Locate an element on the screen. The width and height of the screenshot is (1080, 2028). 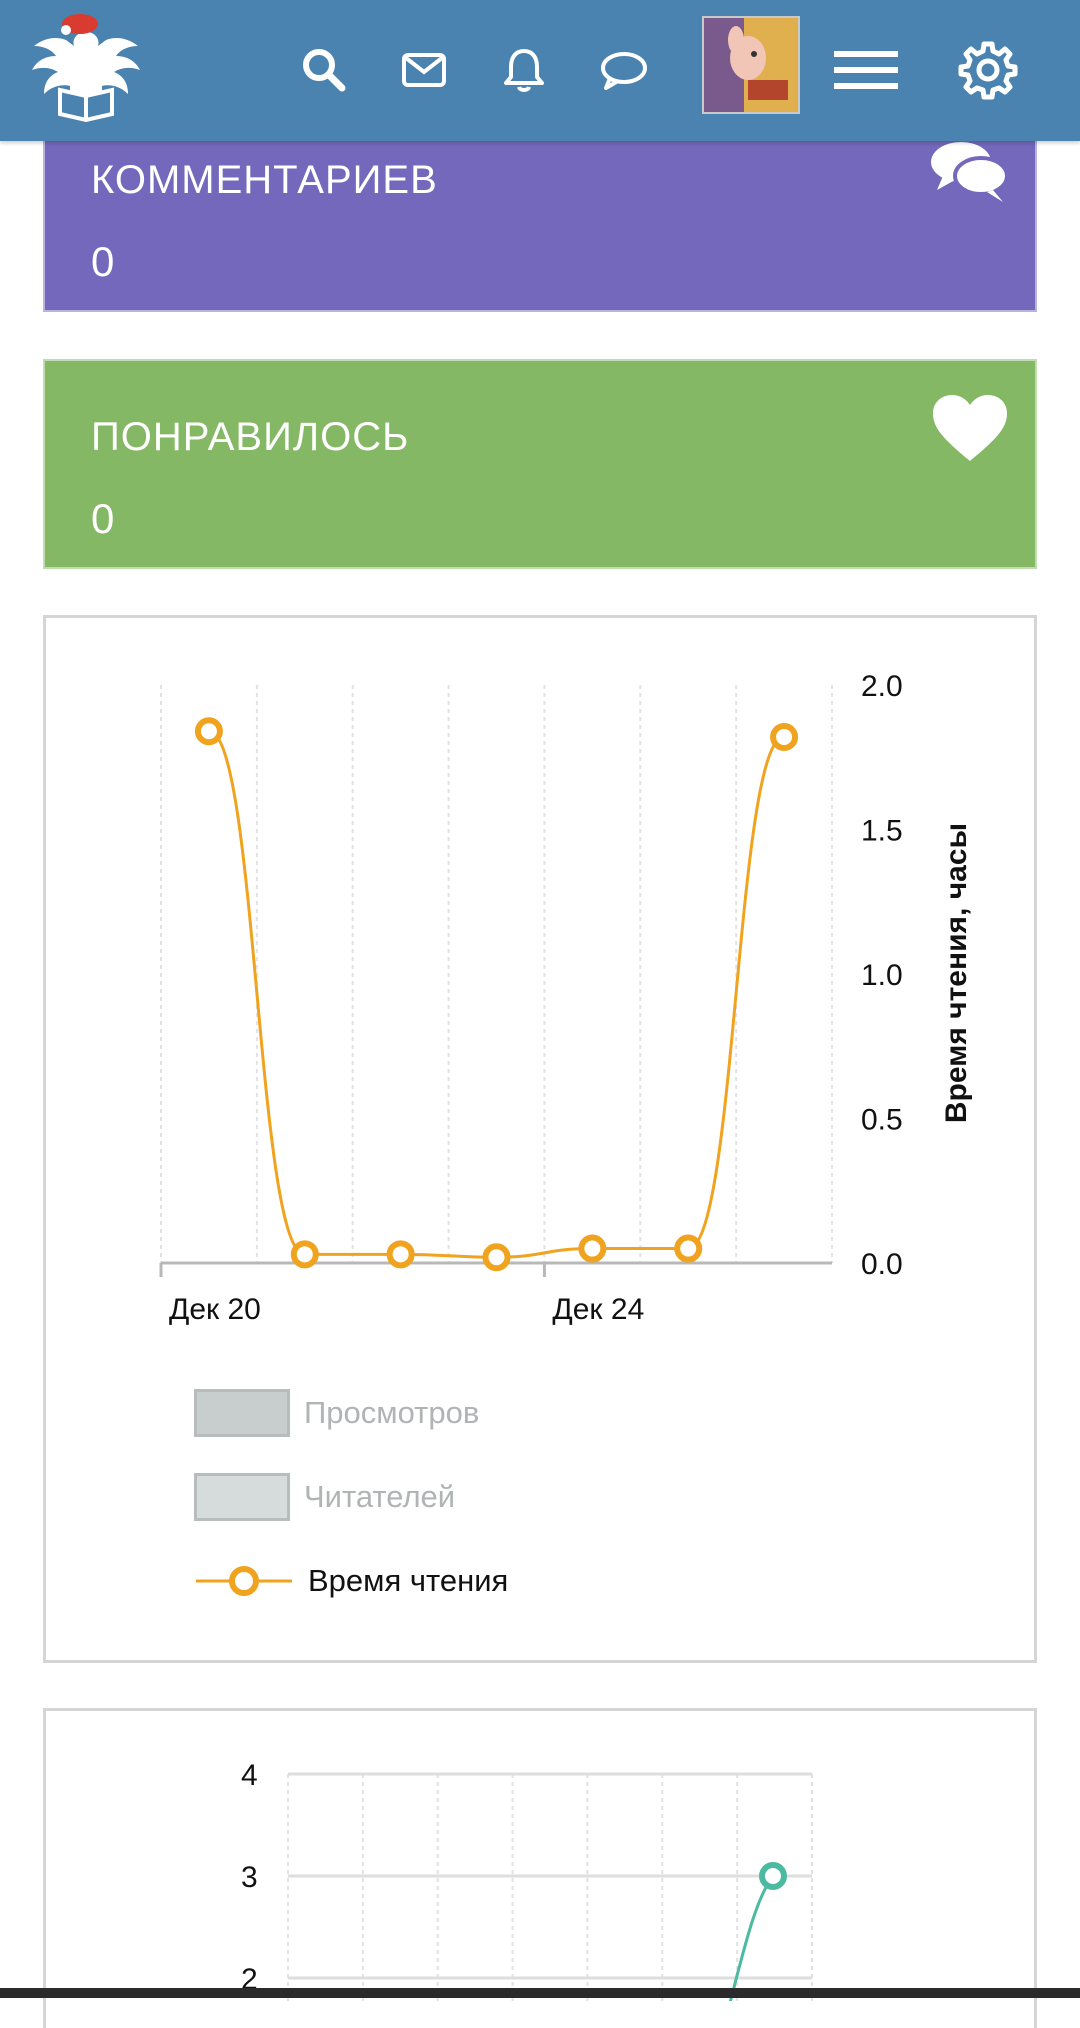
y-tick-label: 2.0 is located at coordinates (882, 686).